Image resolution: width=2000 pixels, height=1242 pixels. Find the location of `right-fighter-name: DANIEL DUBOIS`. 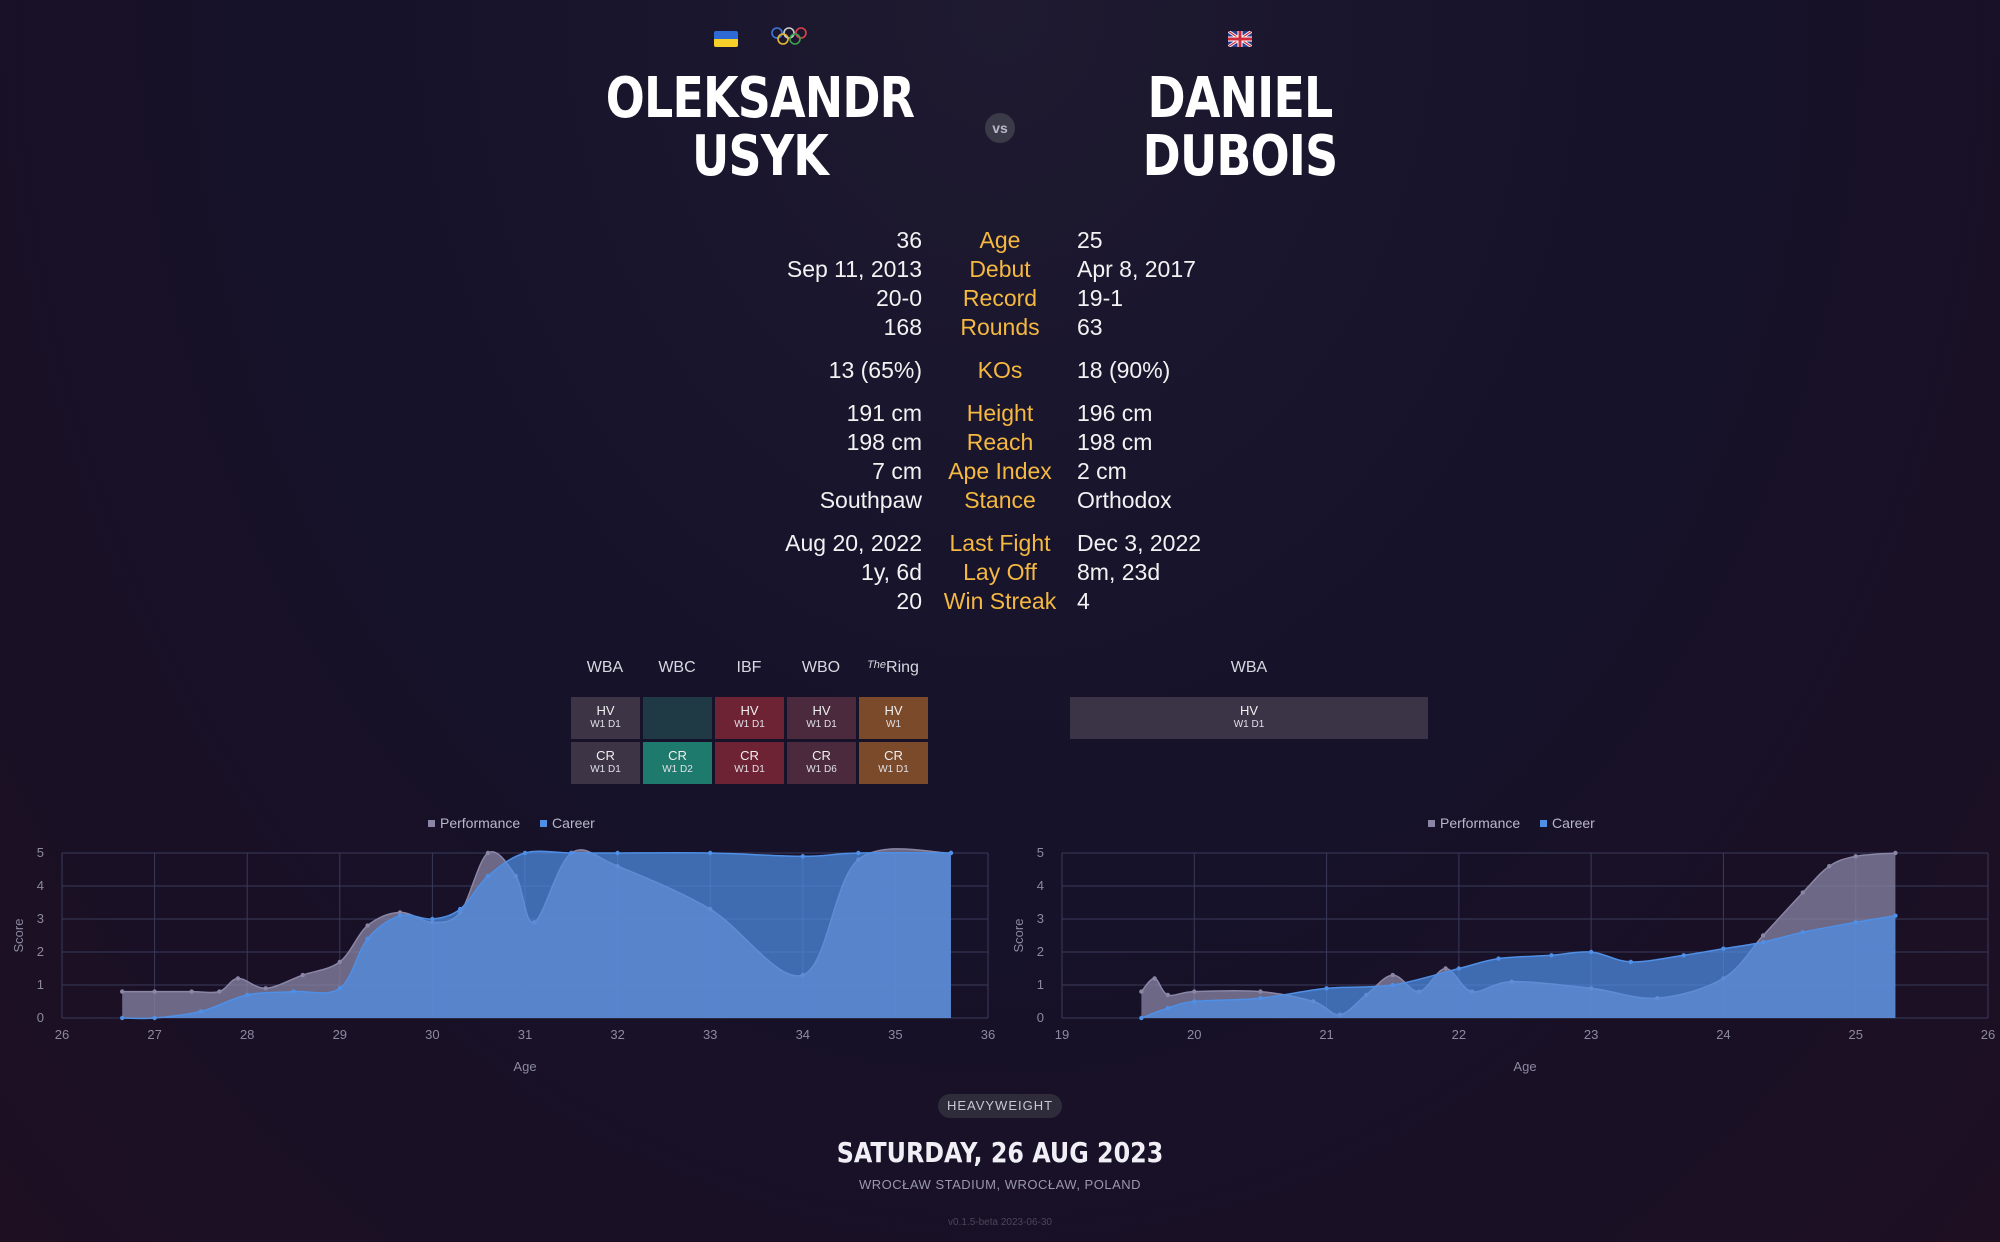

right-fighter-name: DANIEL DUBOIS is located at coordinates (1240, 128).